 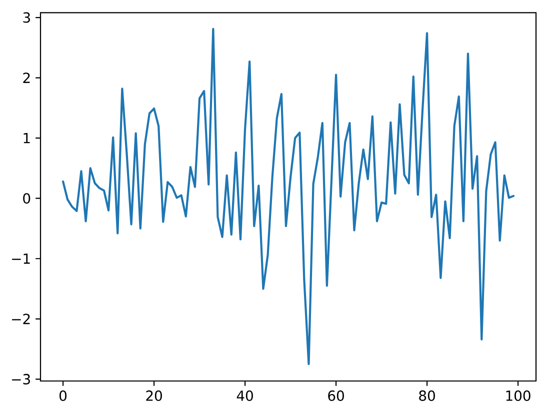 What do you see at coordinates (21, 319) in the screenshot?
I see `y-tick-label: −2` at bounding box center [21, 319].